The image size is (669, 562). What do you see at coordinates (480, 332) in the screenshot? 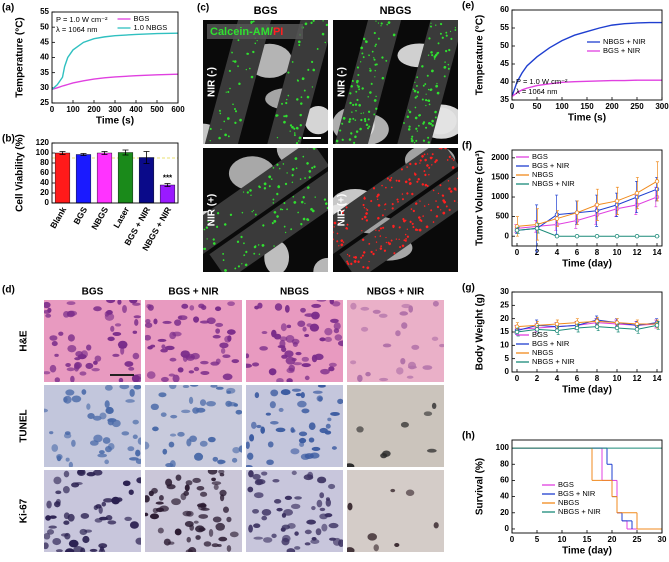
I see `y-axis-label: Body Weight (g)` at bounding box center [480, 332].